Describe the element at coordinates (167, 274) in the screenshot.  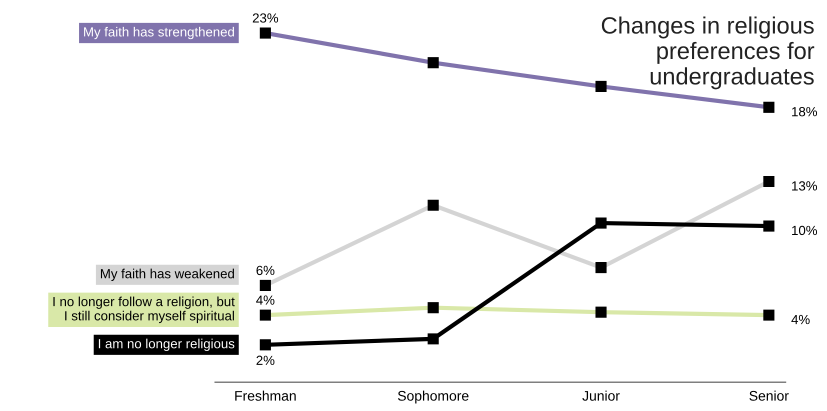
I see `text: My faith has weakened` at that location.